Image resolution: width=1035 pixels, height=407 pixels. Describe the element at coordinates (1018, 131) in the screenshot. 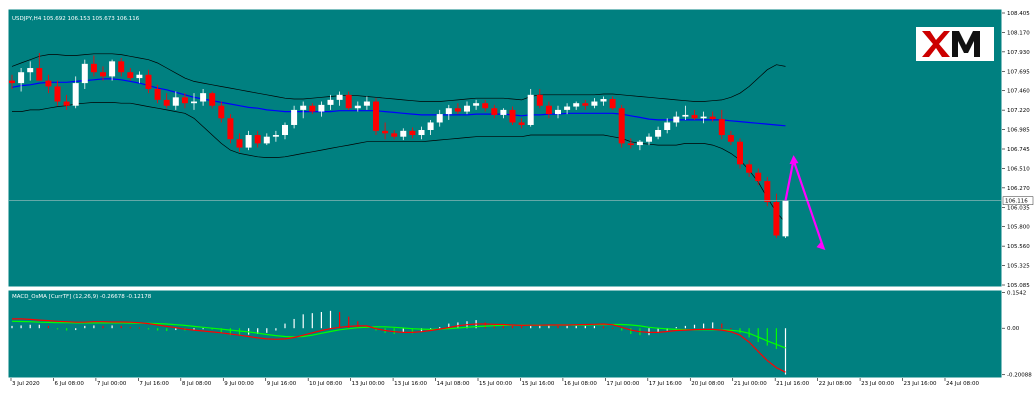

I see `price-tick-label: 106.985` at that location.